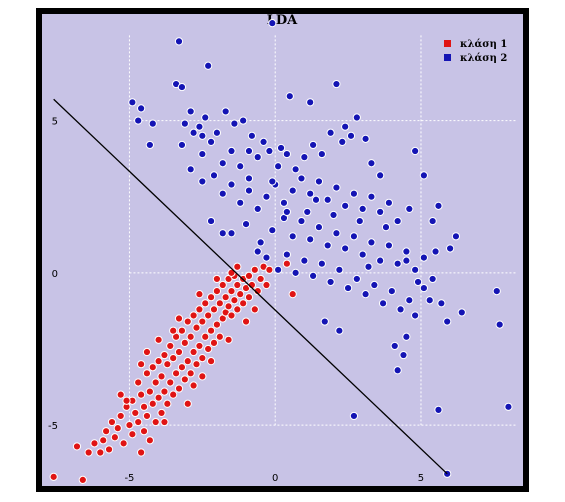 This screenshot has width=565, height=502. I want to click on legend-marker-class2, so click(447, 57).